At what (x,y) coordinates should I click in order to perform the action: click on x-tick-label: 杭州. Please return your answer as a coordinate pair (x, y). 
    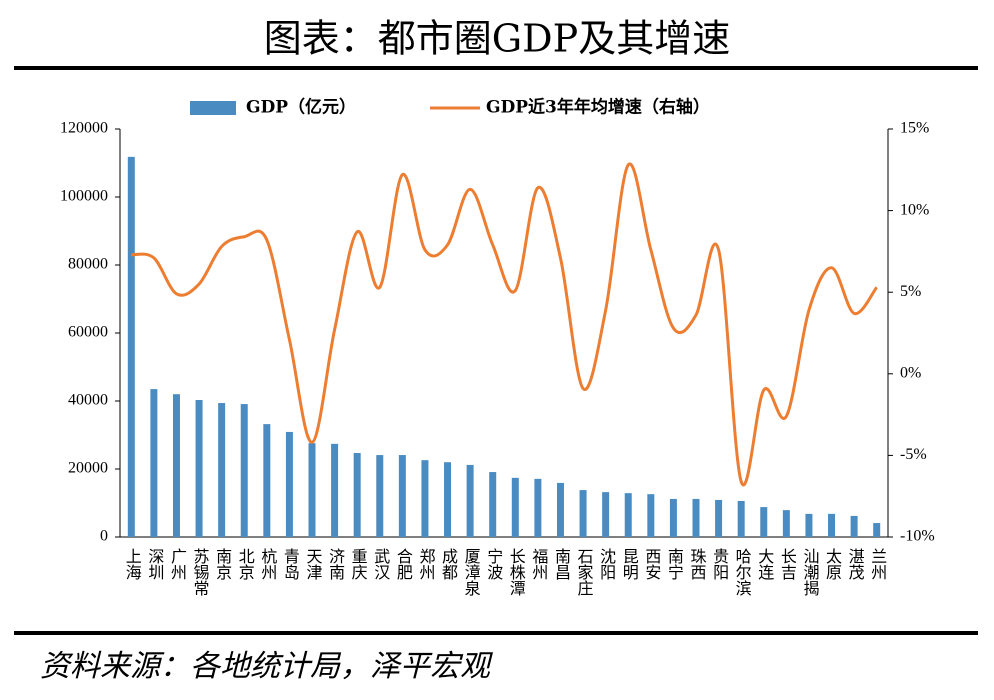
    Looking at the image, I should click on (267, 564).